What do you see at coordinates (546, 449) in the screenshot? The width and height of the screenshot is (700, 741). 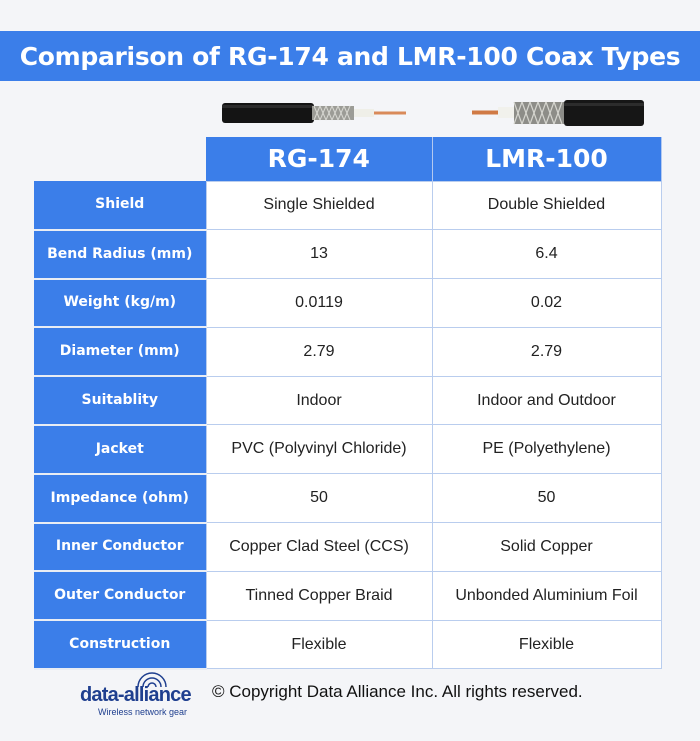 I see `cell-lmr100: PE (Polyethylene)` at bounding box center [546, 449].